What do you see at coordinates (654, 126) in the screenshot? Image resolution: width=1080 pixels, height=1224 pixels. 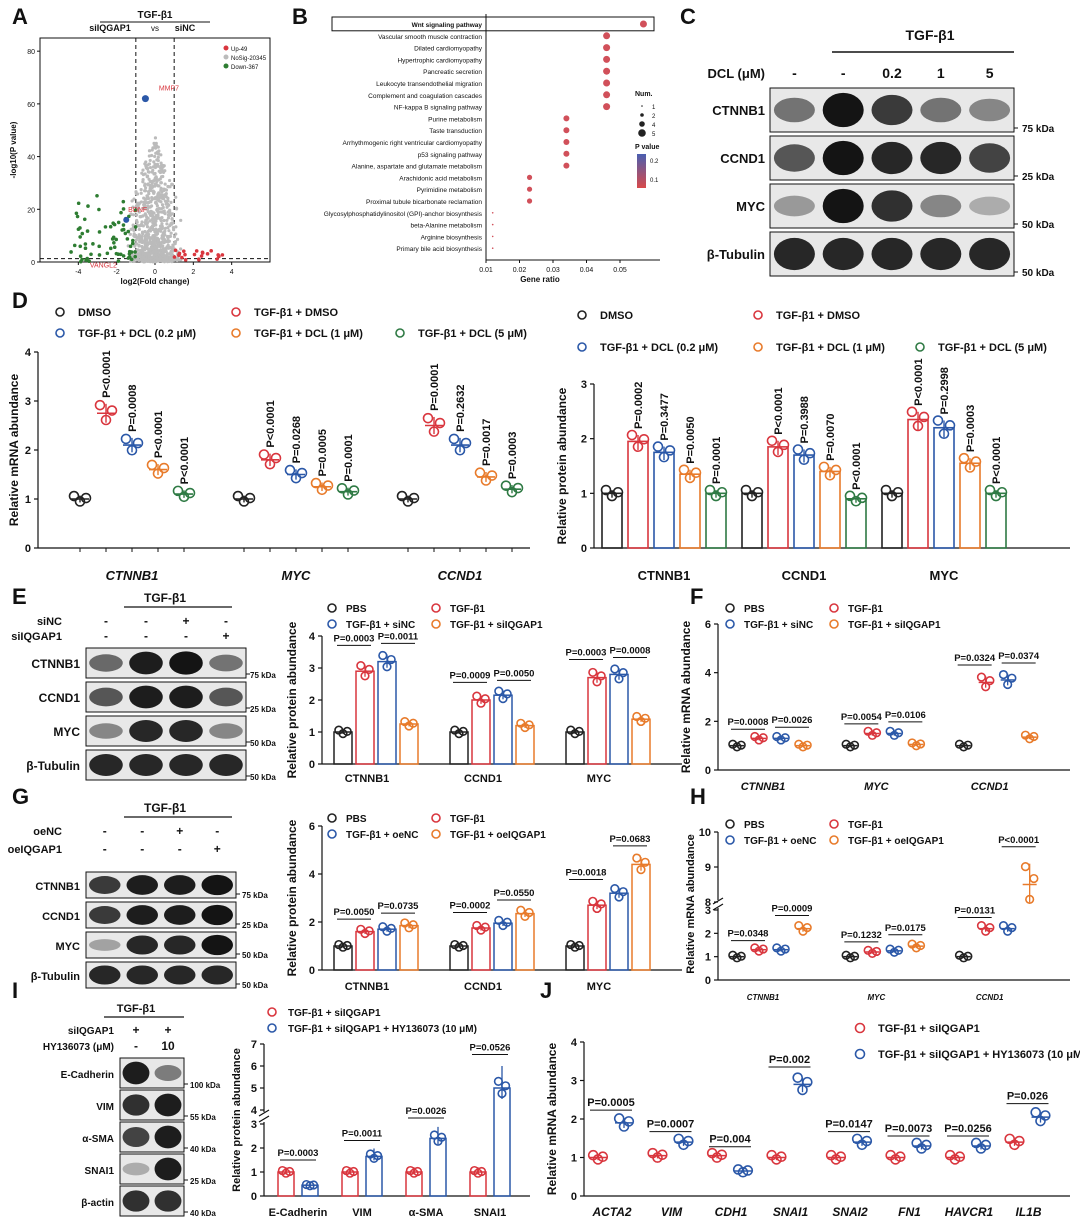 I see `legend-label: 4` at bounding box center [654, 126].